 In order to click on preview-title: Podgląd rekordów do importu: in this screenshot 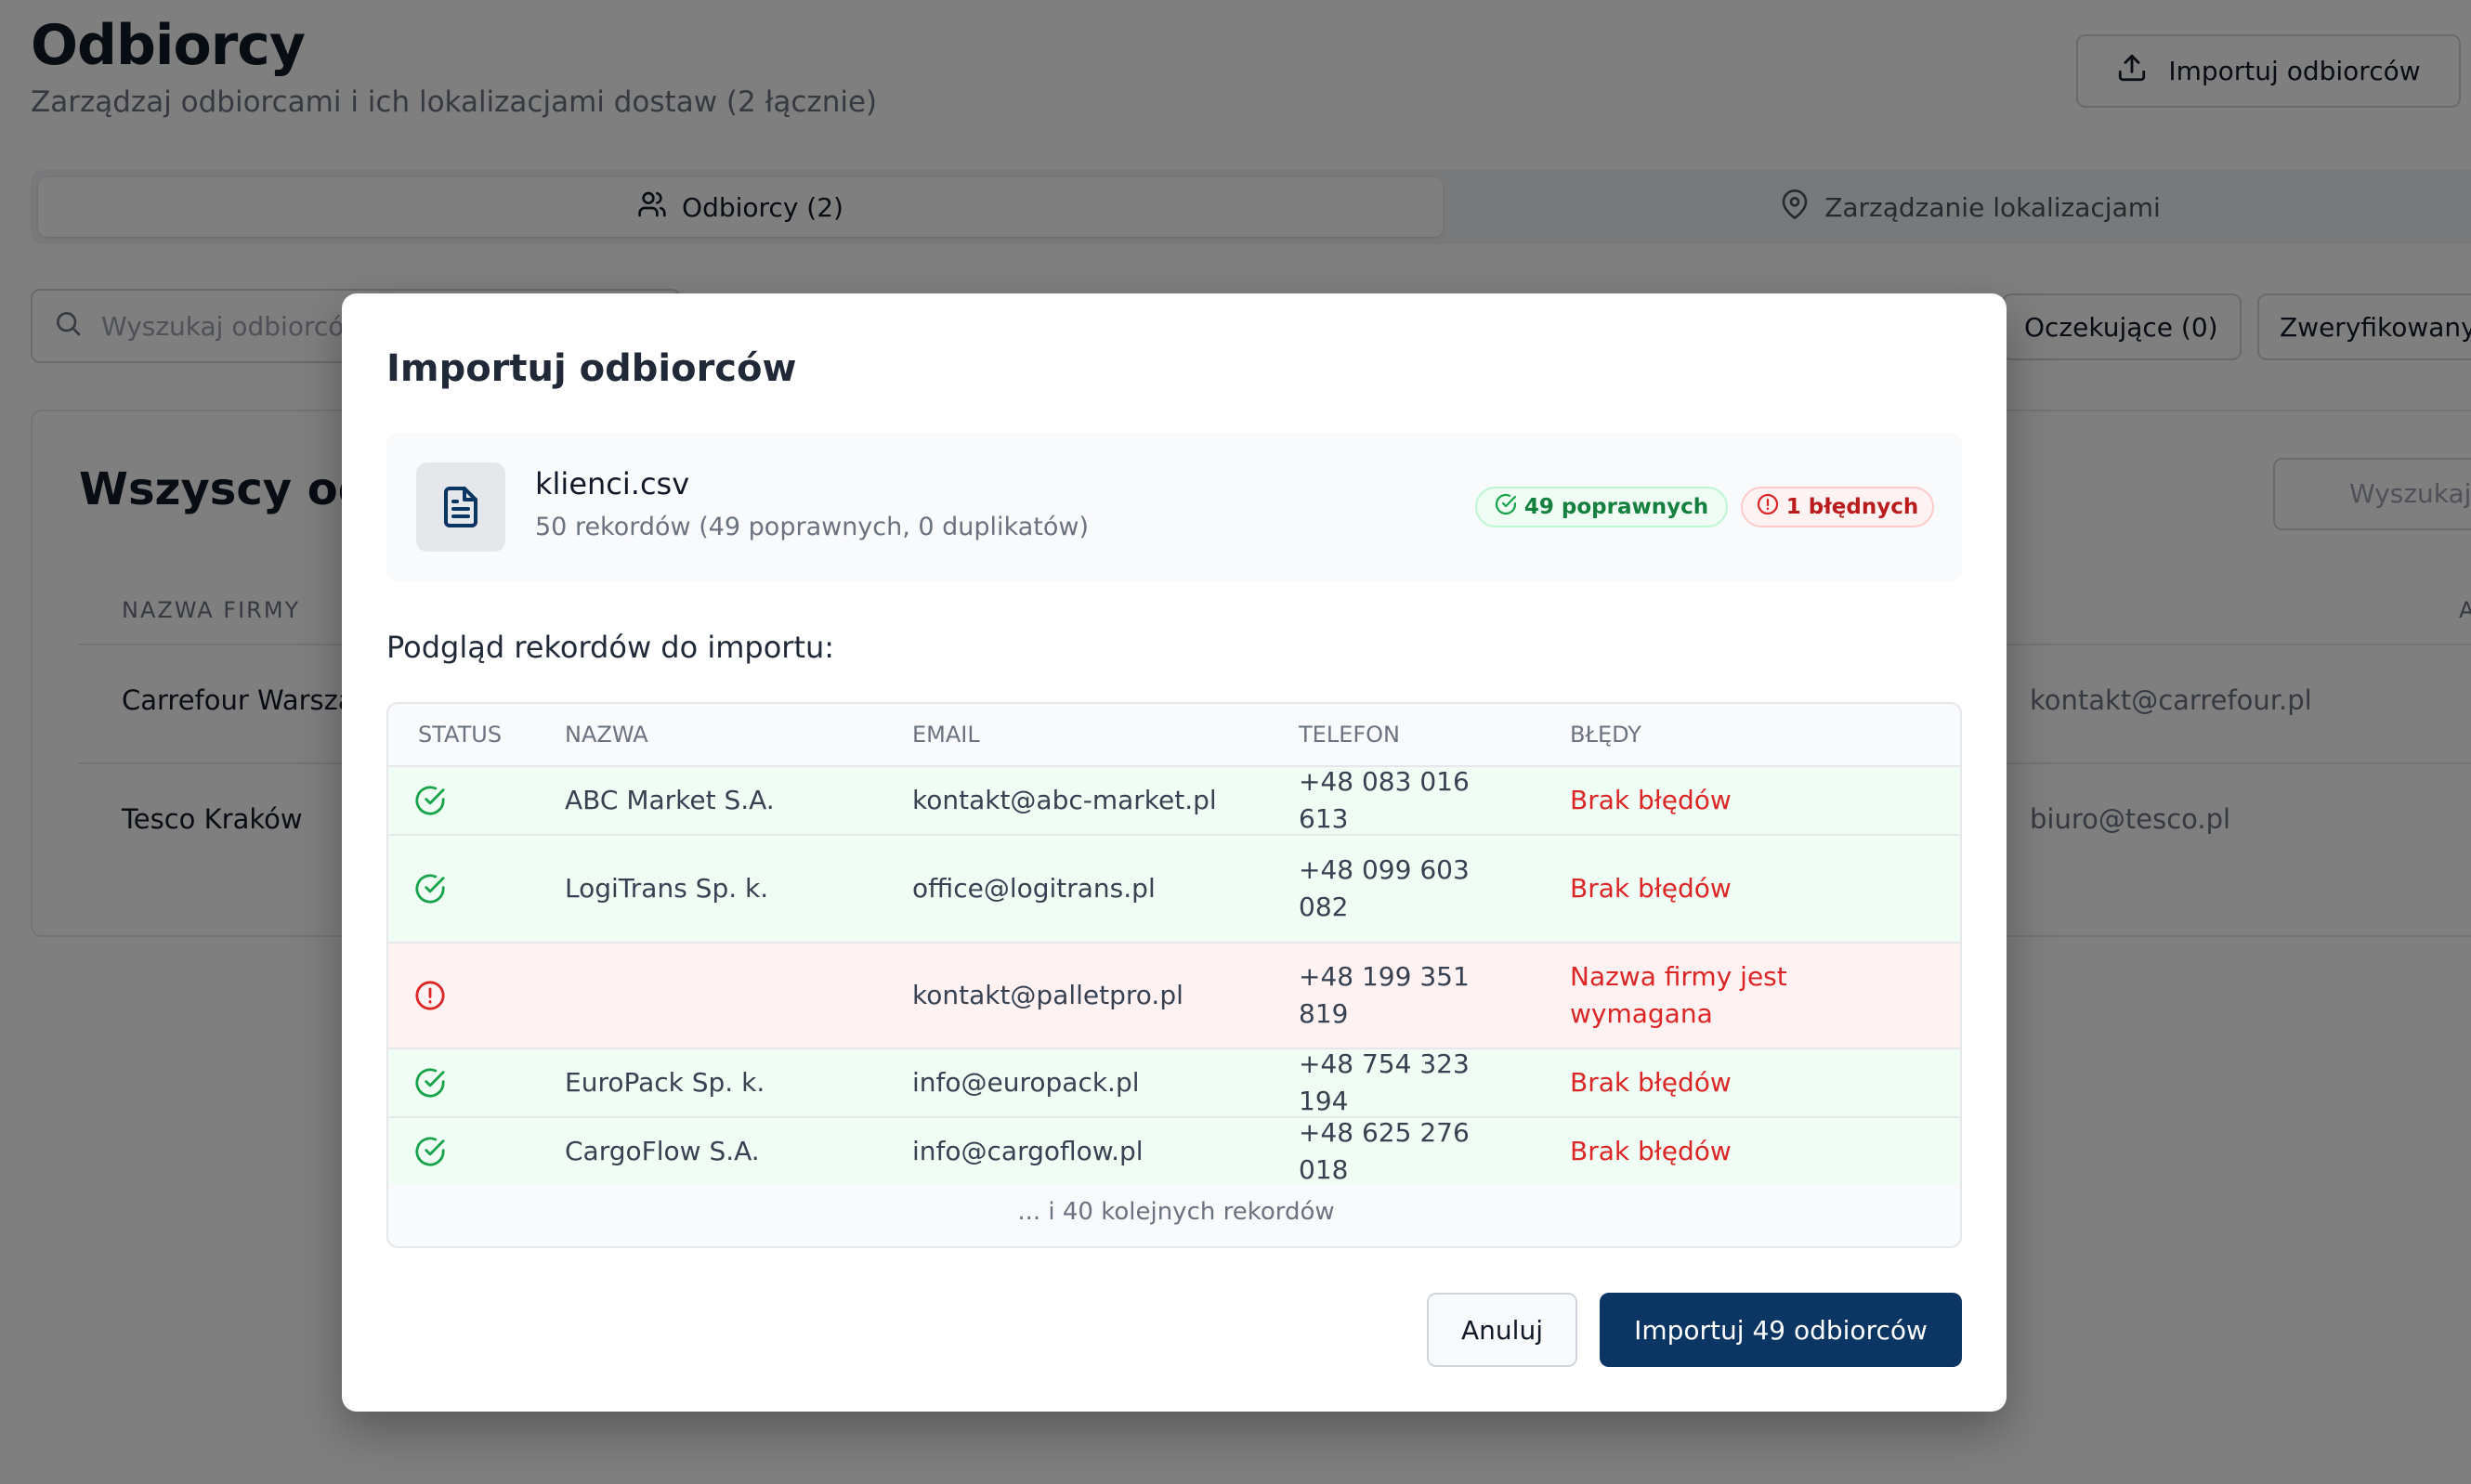, I will do `click(610, 647)`.